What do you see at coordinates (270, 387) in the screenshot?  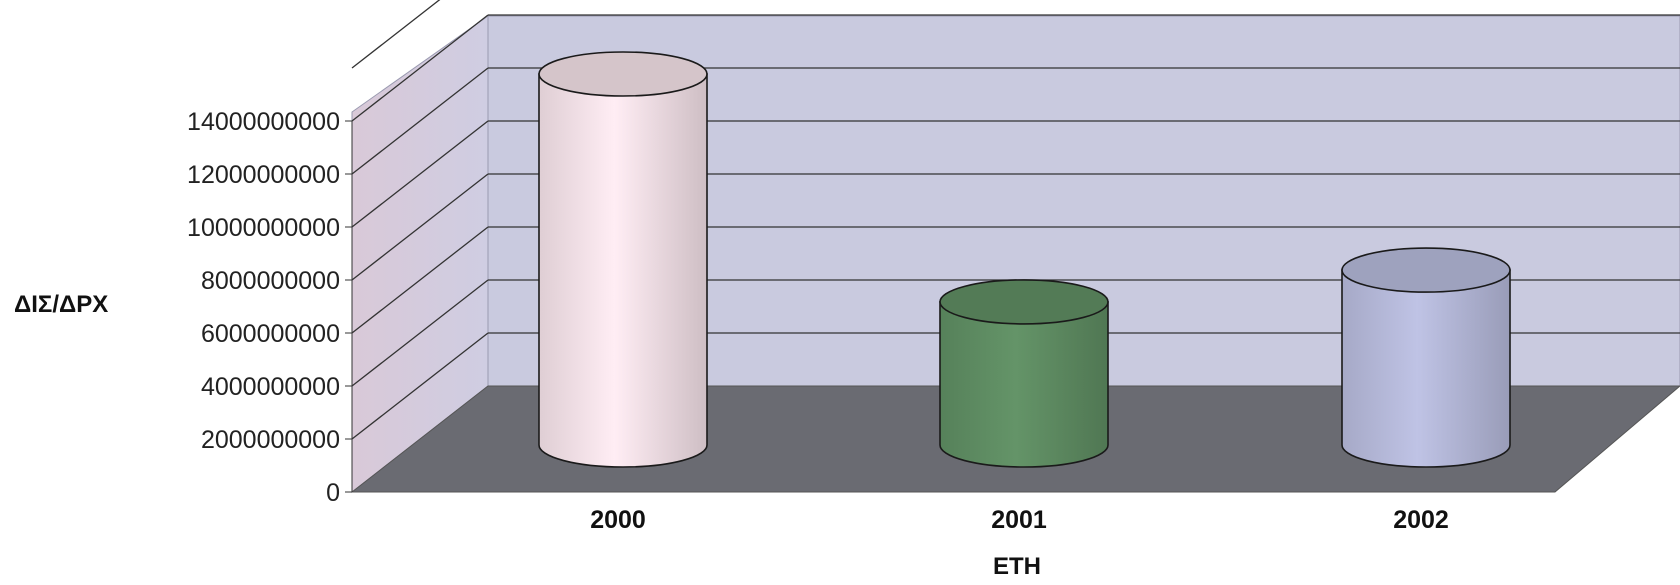 I see `y-tick-label: 4000000000` at bounding box center [270, 387].